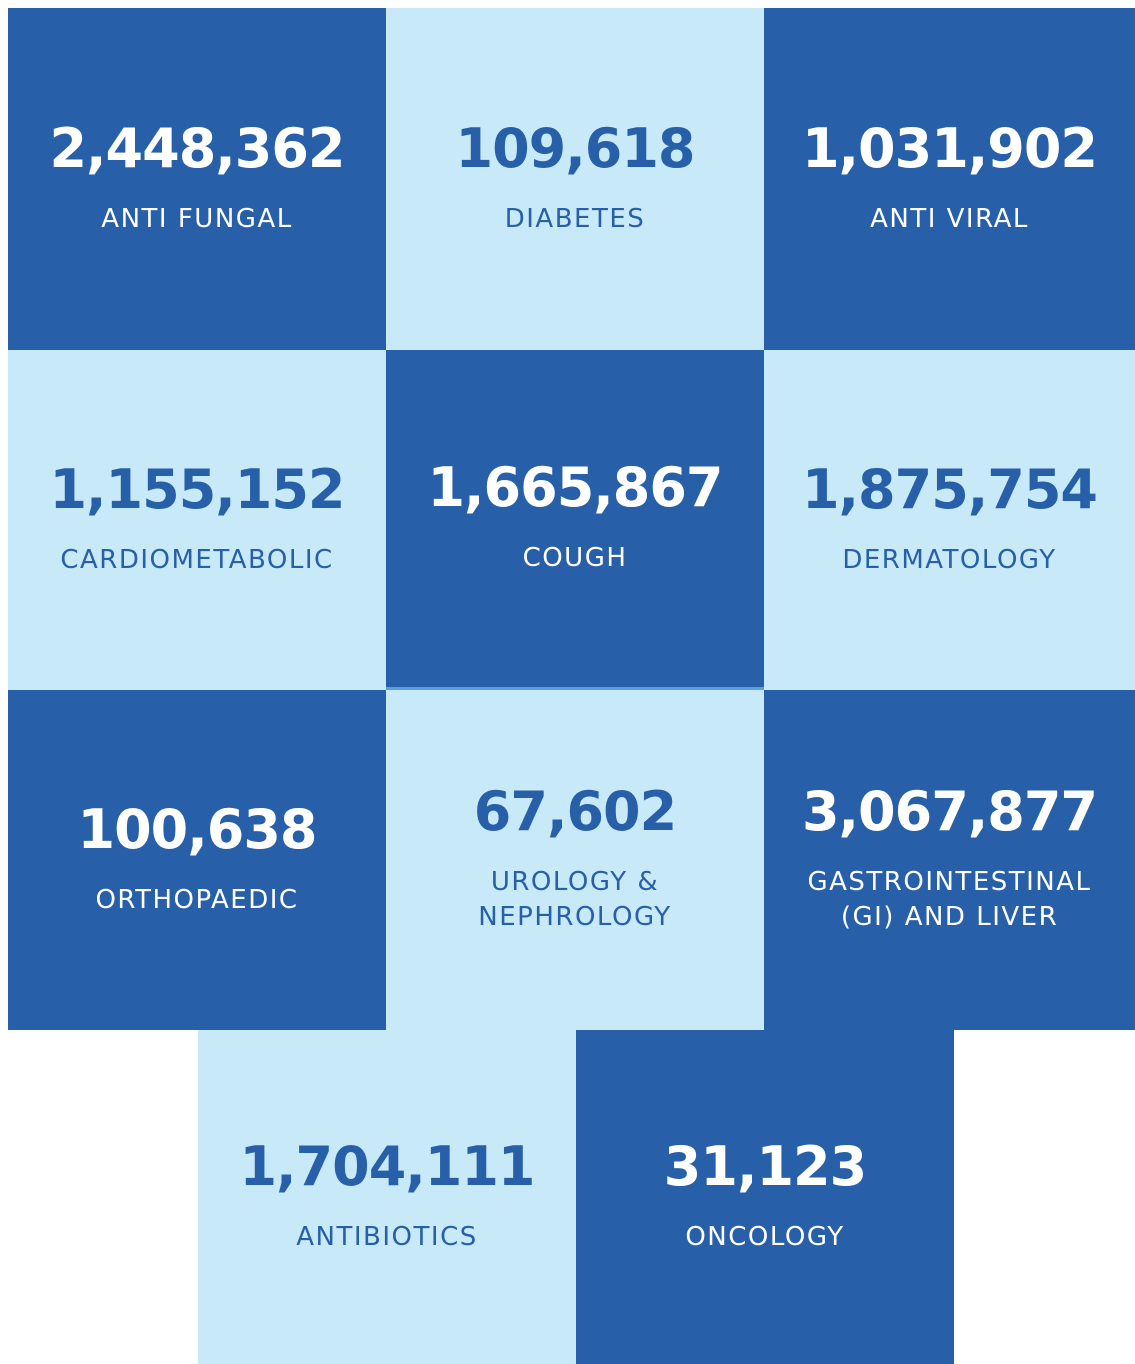 Image resolution: width=1135 pixels, height=1364 pixels. What do you see at coordinates (949, 148) in the screenshot?
I see `stat-number: 1,031,902` at bounding box center [949, 148].